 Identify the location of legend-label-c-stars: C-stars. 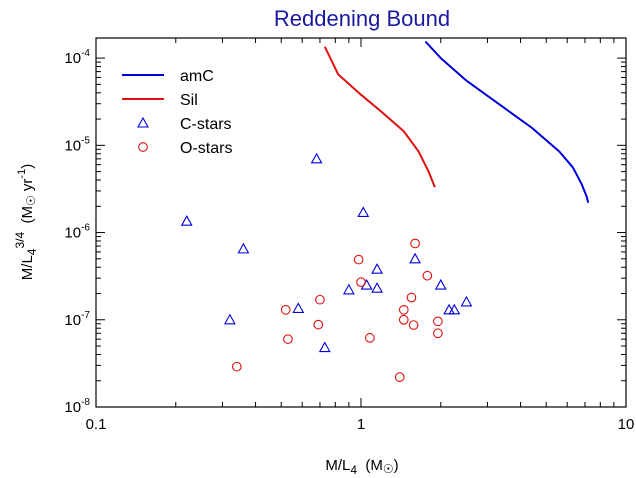
(206, 124).